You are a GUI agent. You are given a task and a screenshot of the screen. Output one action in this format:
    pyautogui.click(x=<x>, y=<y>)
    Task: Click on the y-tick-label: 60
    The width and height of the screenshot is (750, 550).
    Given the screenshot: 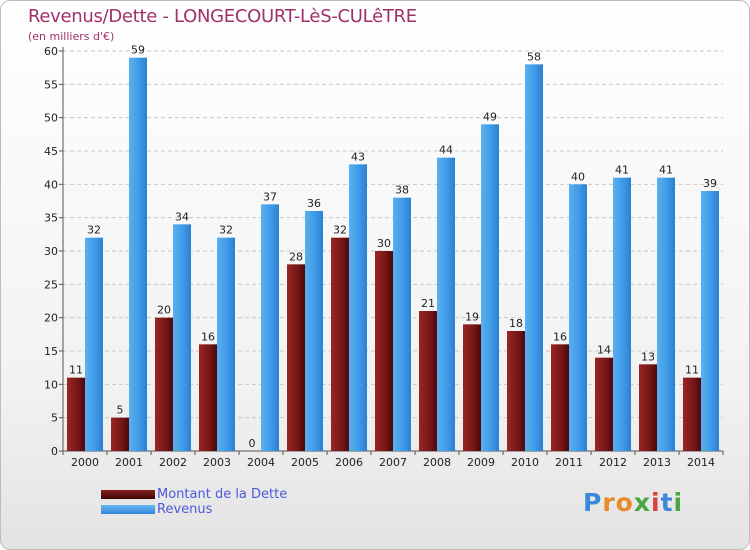 What is the action you would take?
    pyautogui.click(x=51, y=51)
    